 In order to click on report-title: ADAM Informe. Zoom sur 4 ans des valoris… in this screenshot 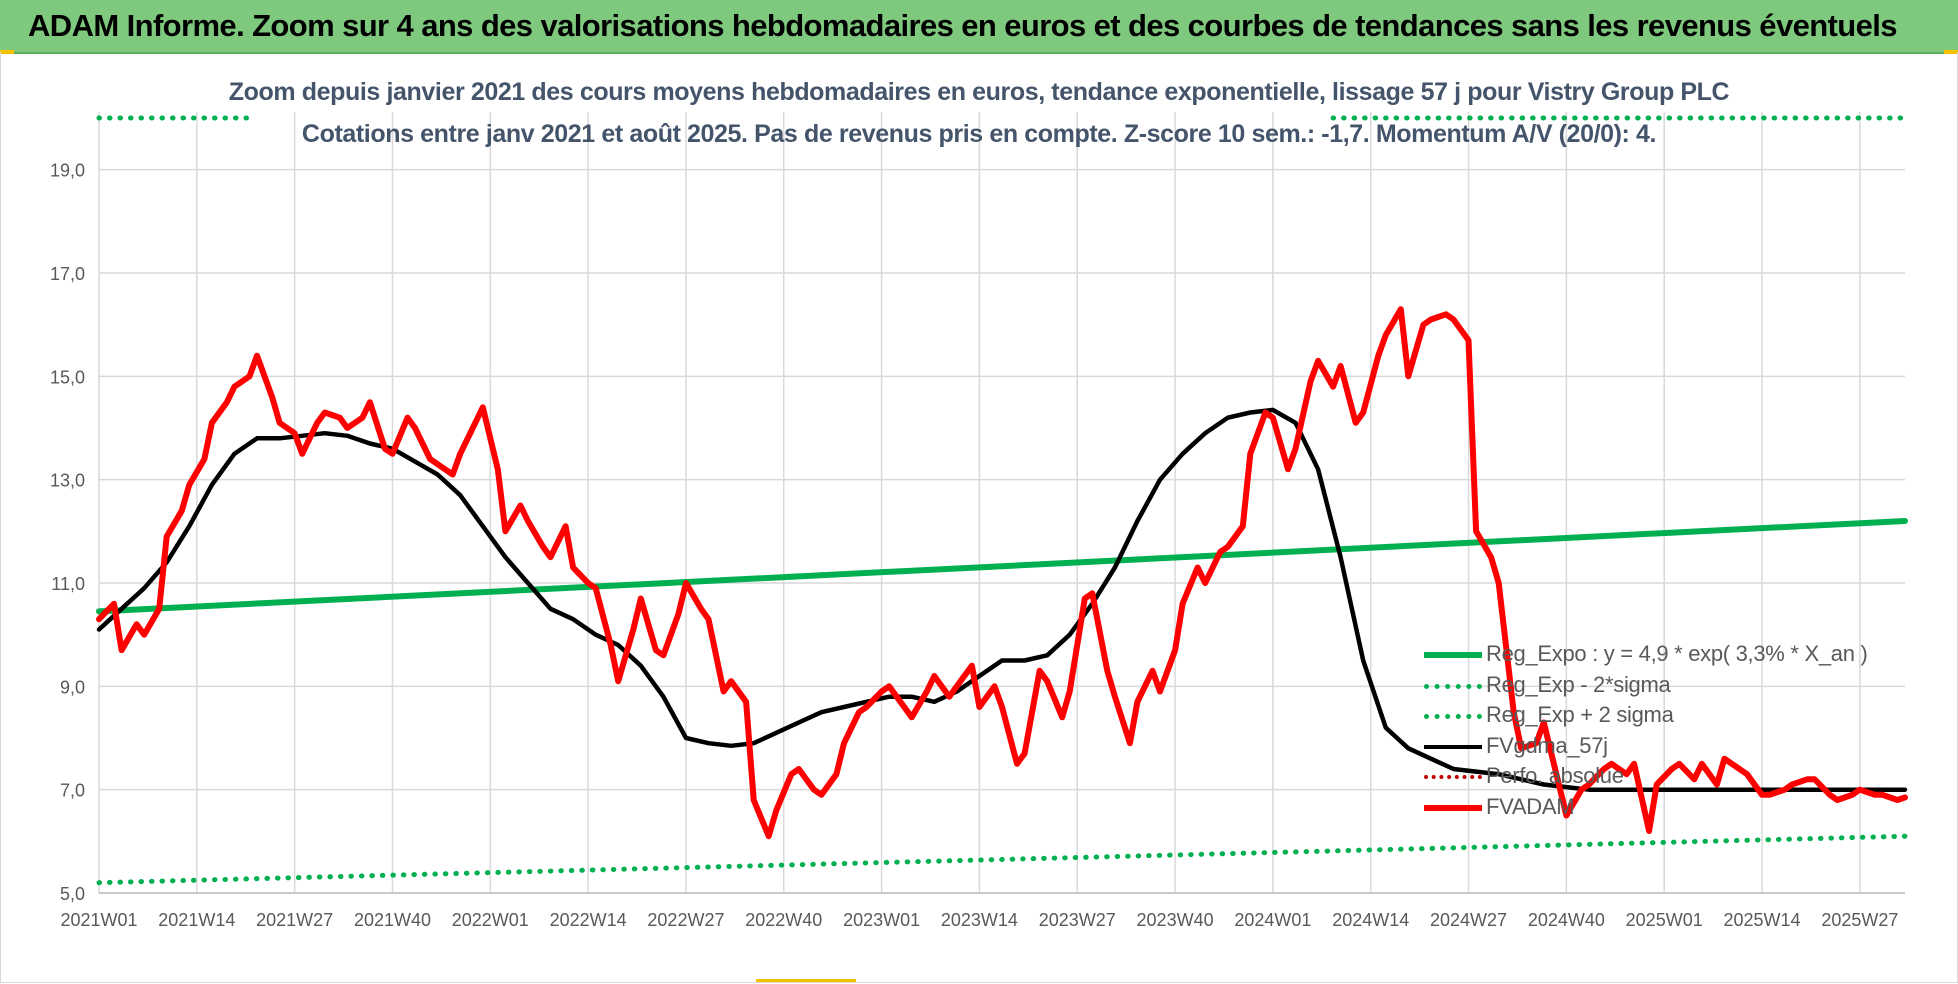, I will do `click(963, 25)`.